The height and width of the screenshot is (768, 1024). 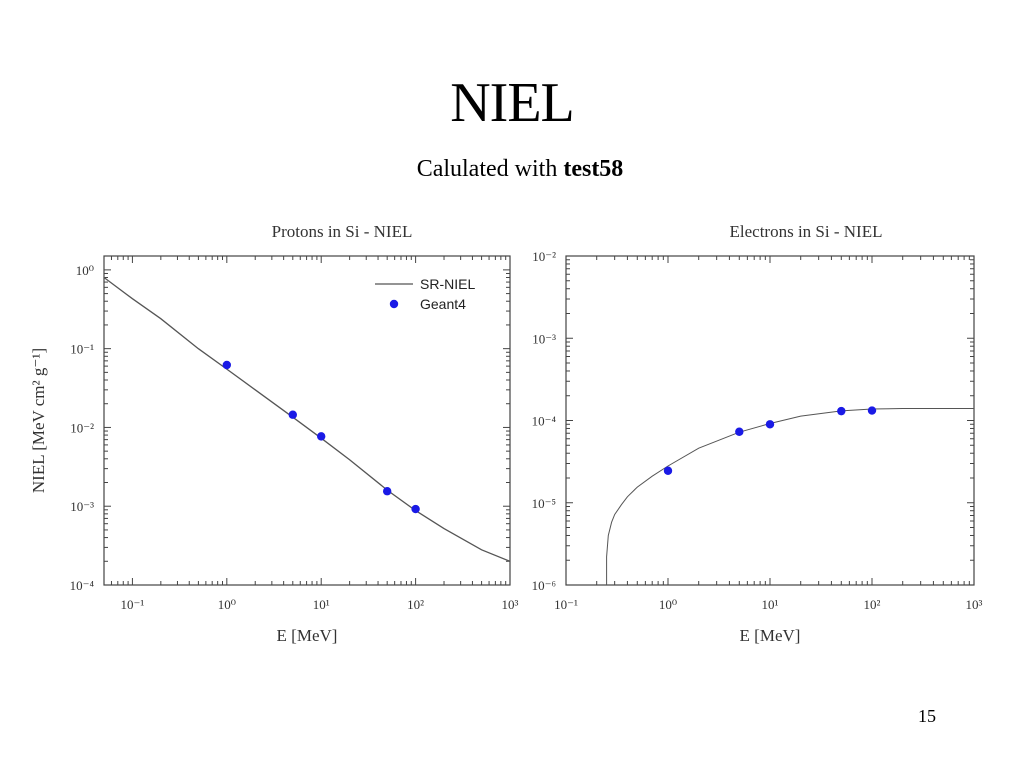 I want to click on slide-subtitle: Calulated with test58, so click(x=512, y=169).